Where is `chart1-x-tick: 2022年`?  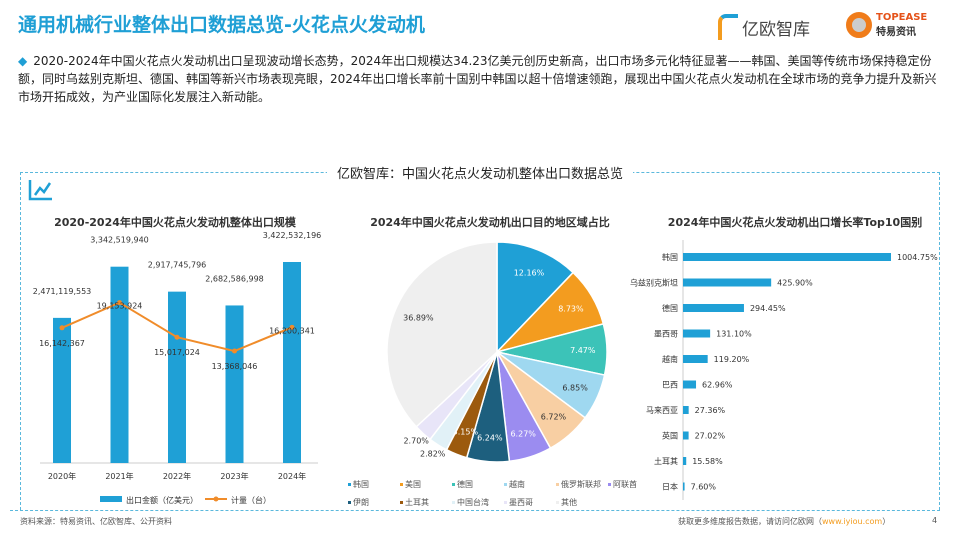 chart1-x-tick: 2022年 is located at coordinates (177, 476).